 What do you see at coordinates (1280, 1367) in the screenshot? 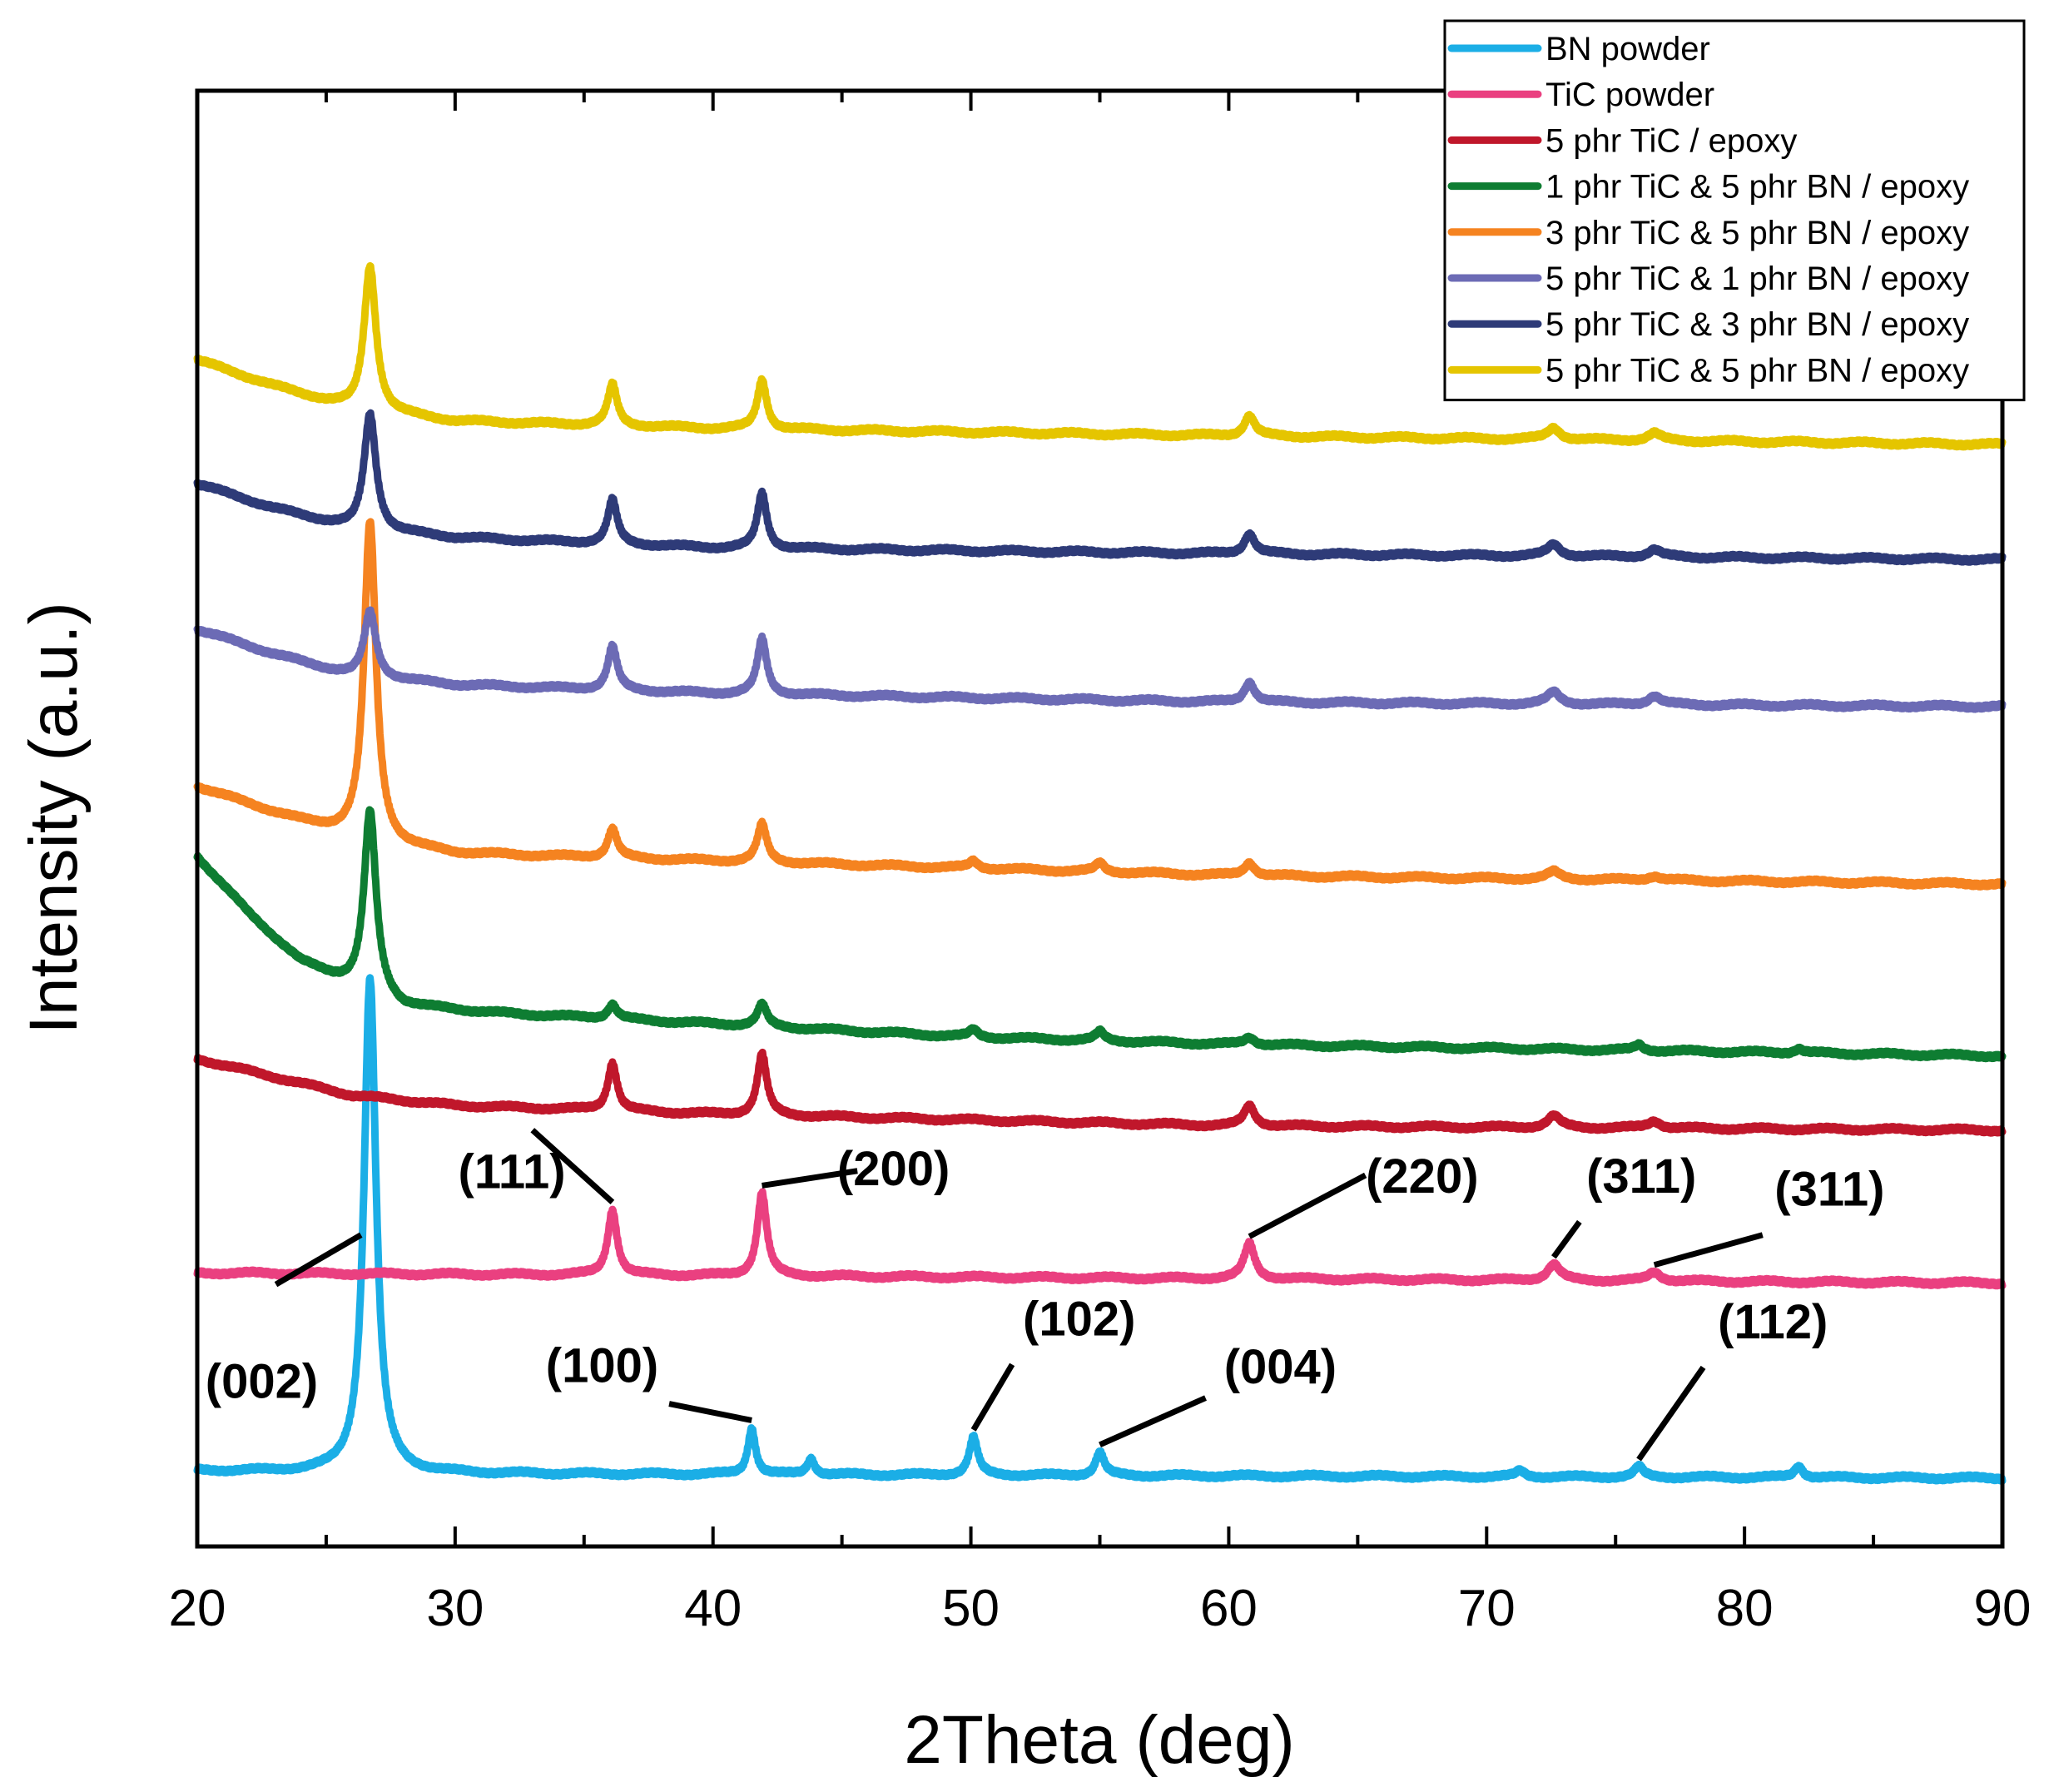
I see `peak-annotation-label: (004)` at bounding box center [1280, 1367].